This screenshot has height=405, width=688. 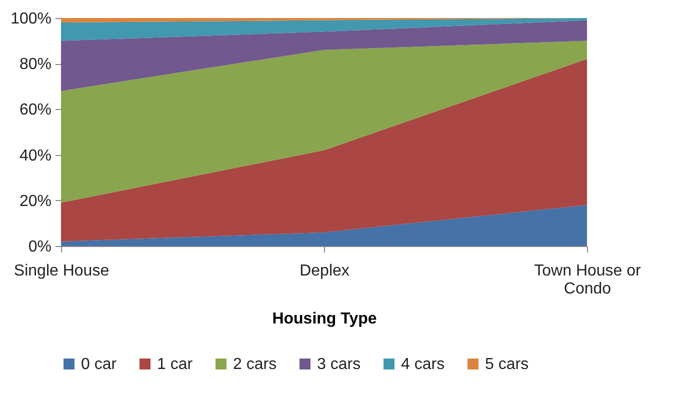 I want to click on legend-label: 2 cars, so click(x=255, y=364).